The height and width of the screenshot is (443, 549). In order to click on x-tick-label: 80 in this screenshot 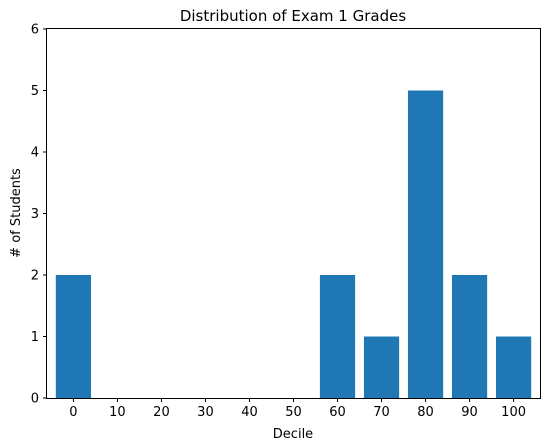, I will do `click(425, 412)`.